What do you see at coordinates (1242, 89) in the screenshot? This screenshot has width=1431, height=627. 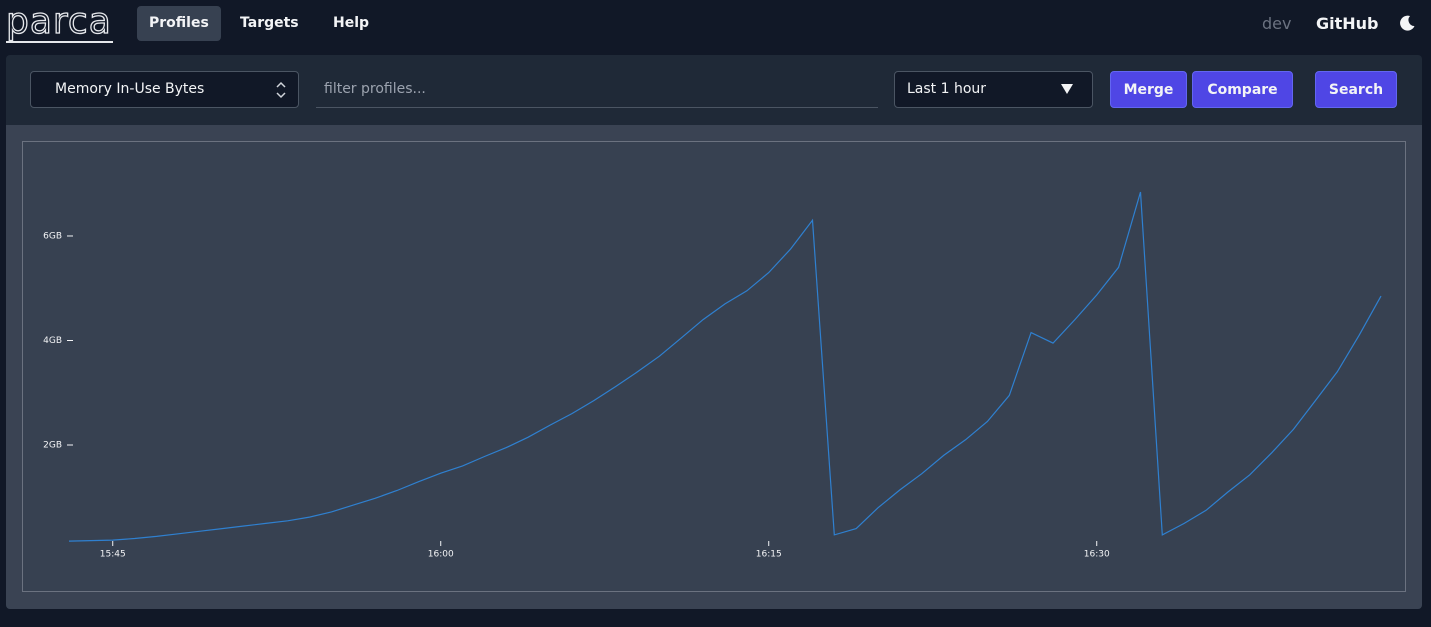 I see `compare-button: Compare` at bounding box center [1242, 89].